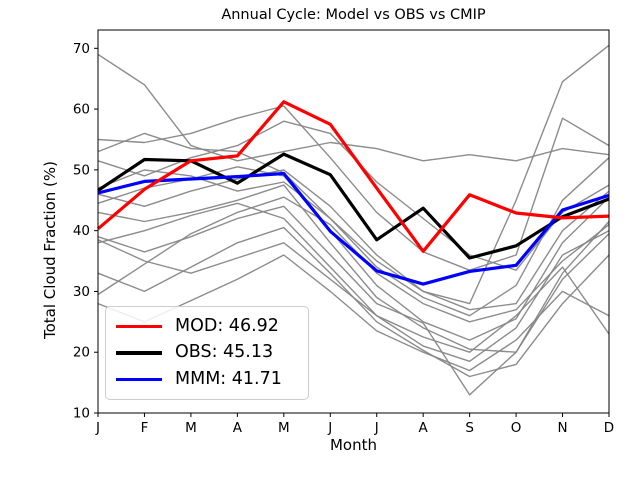  I want to click on legend-label-mmm: MMM: 41.71, so click(228, 378).